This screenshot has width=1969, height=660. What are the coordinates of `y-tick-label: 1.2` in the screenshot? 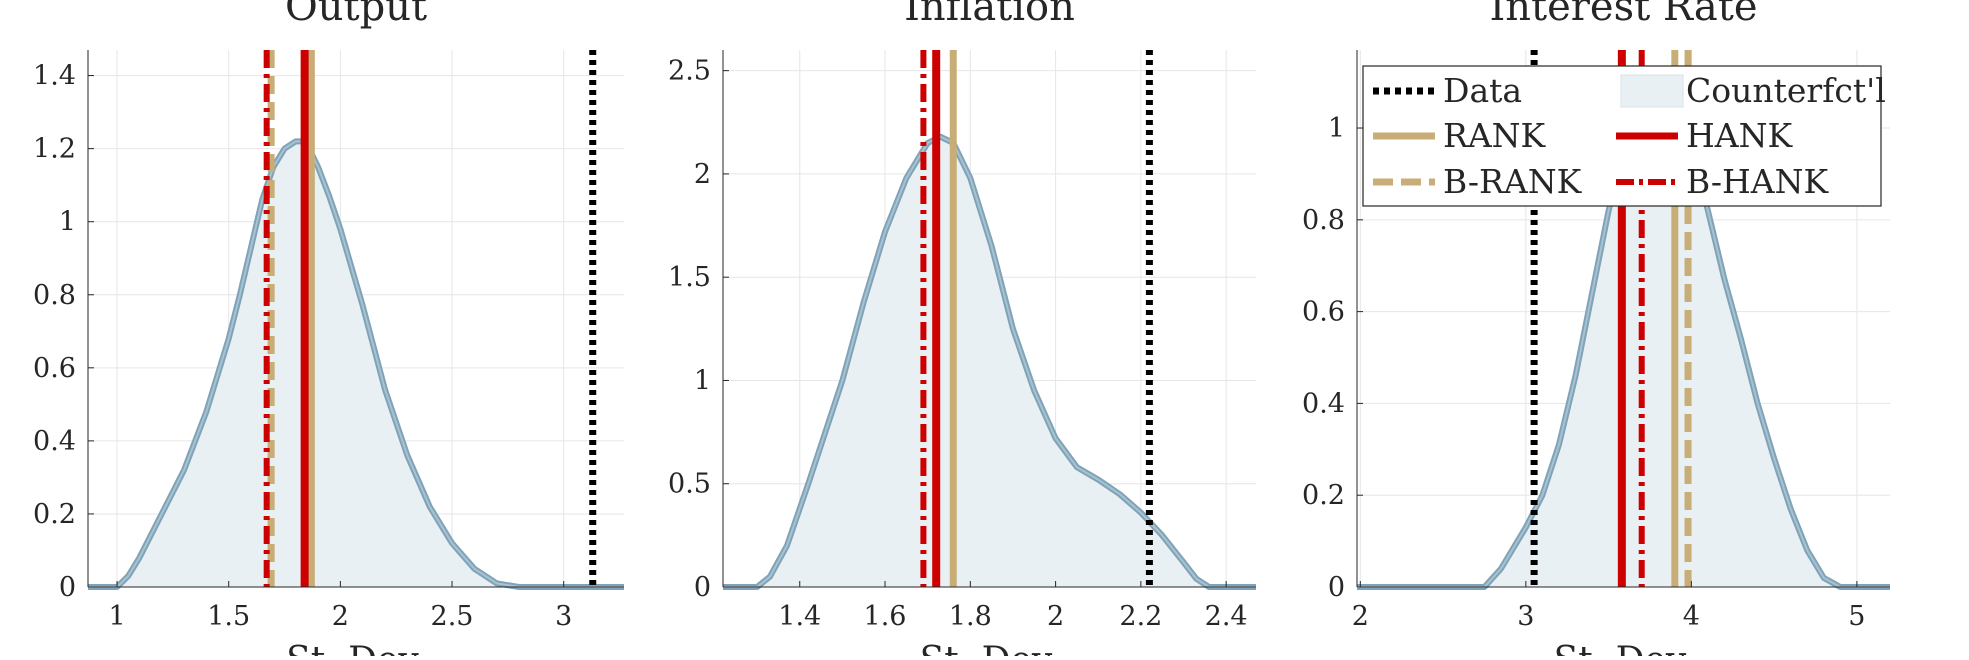 It's located at (54, 149).